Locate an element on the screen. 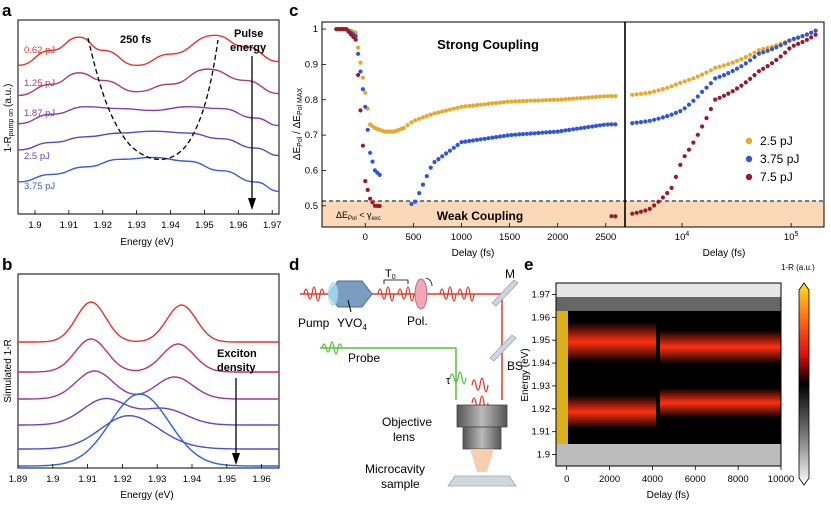 This screenshot has width=831, height=507. panel-e-ytick-5: 1.92 is located at coordinates (541, 409).